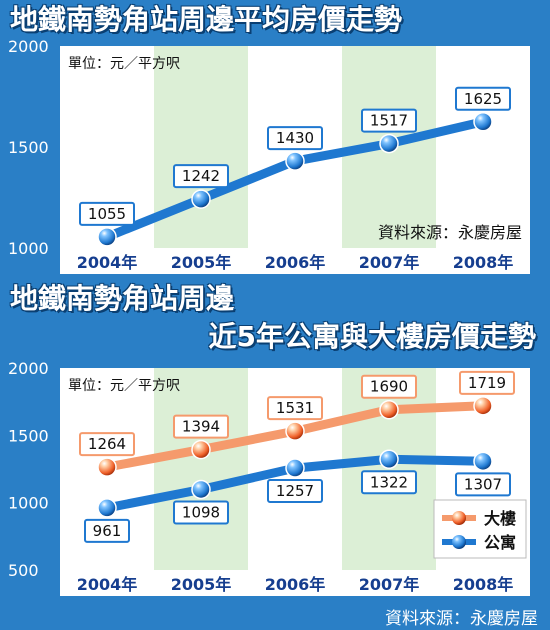 The width and height of the screenshot is (550, 630). I want to click on chart2-title-line1: 地鐵南勢角站周邊, so click(122, 298).